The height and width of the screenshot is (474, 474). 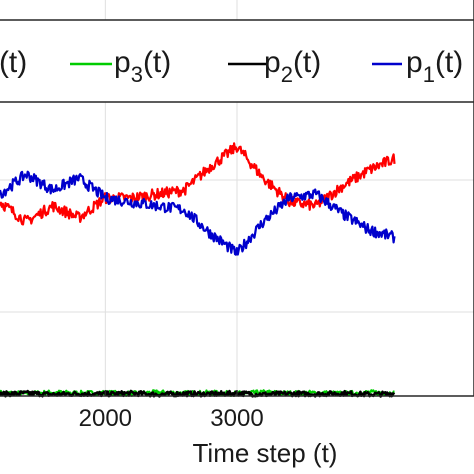 I want to click on x-tick-label-1: 3000, so click(x=236, y=418).